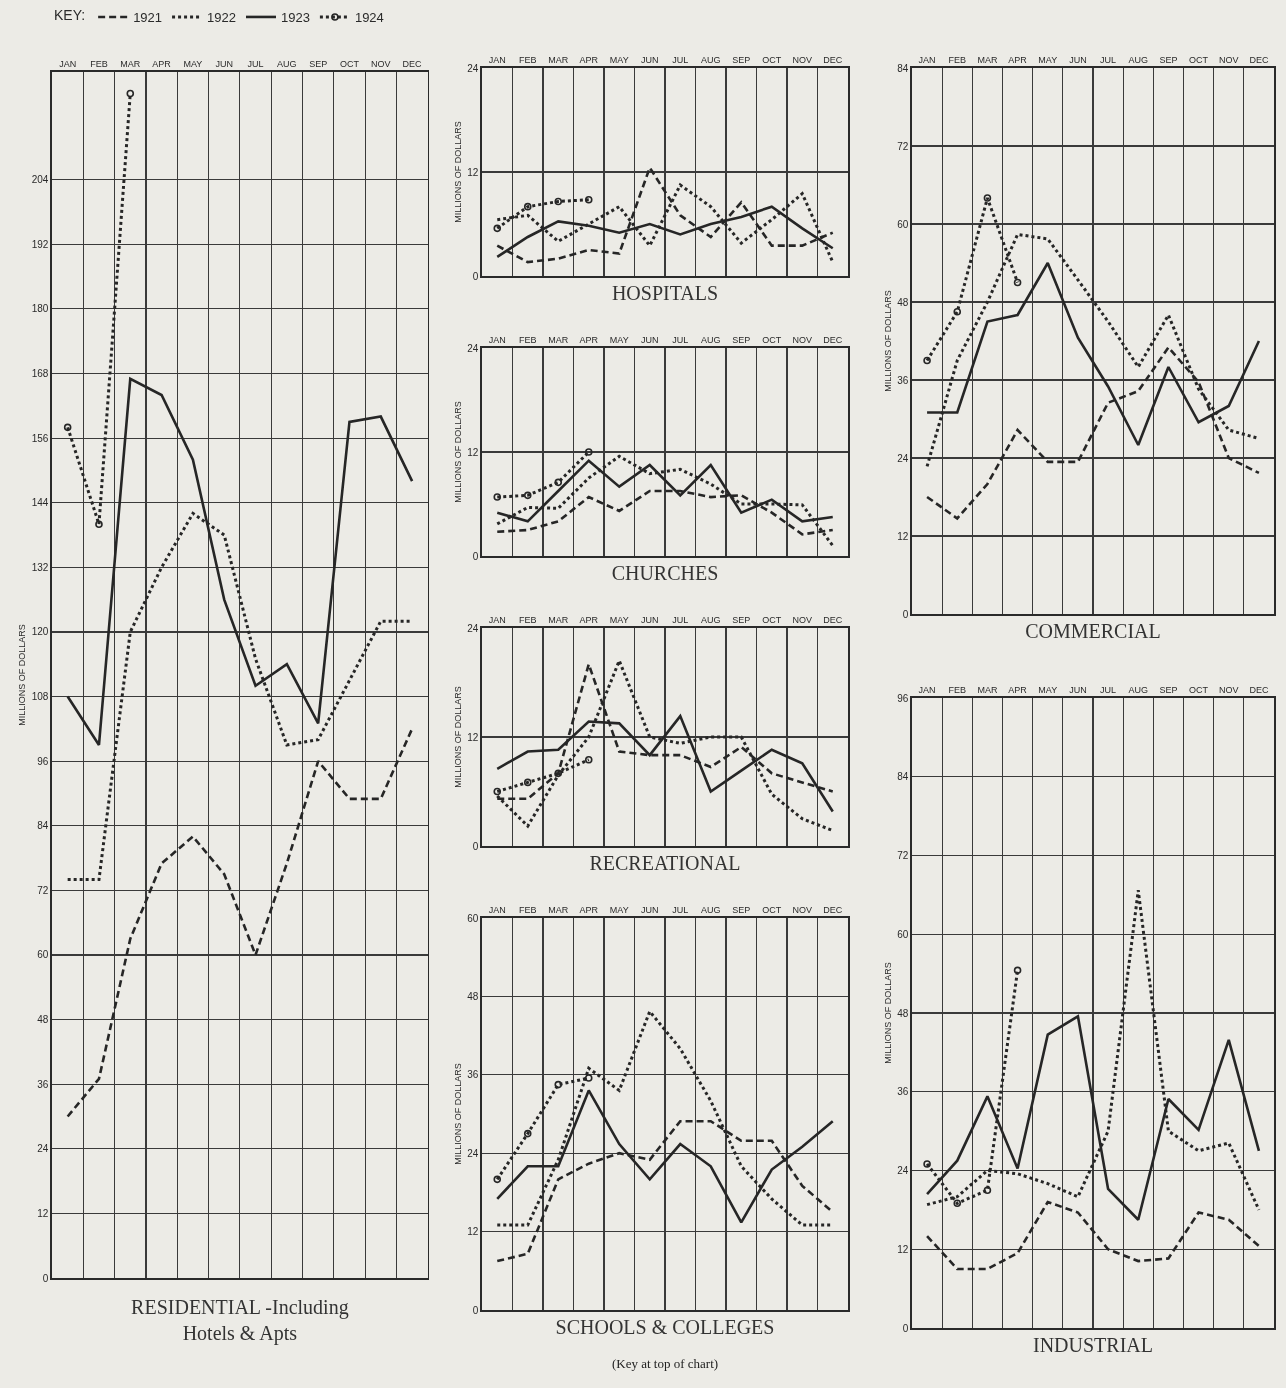 This screenshot has width=1286, height=1388. Describe the element at coordinates (665, 863) in the screenshot. I see `text: RECREATIONAL` at that location.